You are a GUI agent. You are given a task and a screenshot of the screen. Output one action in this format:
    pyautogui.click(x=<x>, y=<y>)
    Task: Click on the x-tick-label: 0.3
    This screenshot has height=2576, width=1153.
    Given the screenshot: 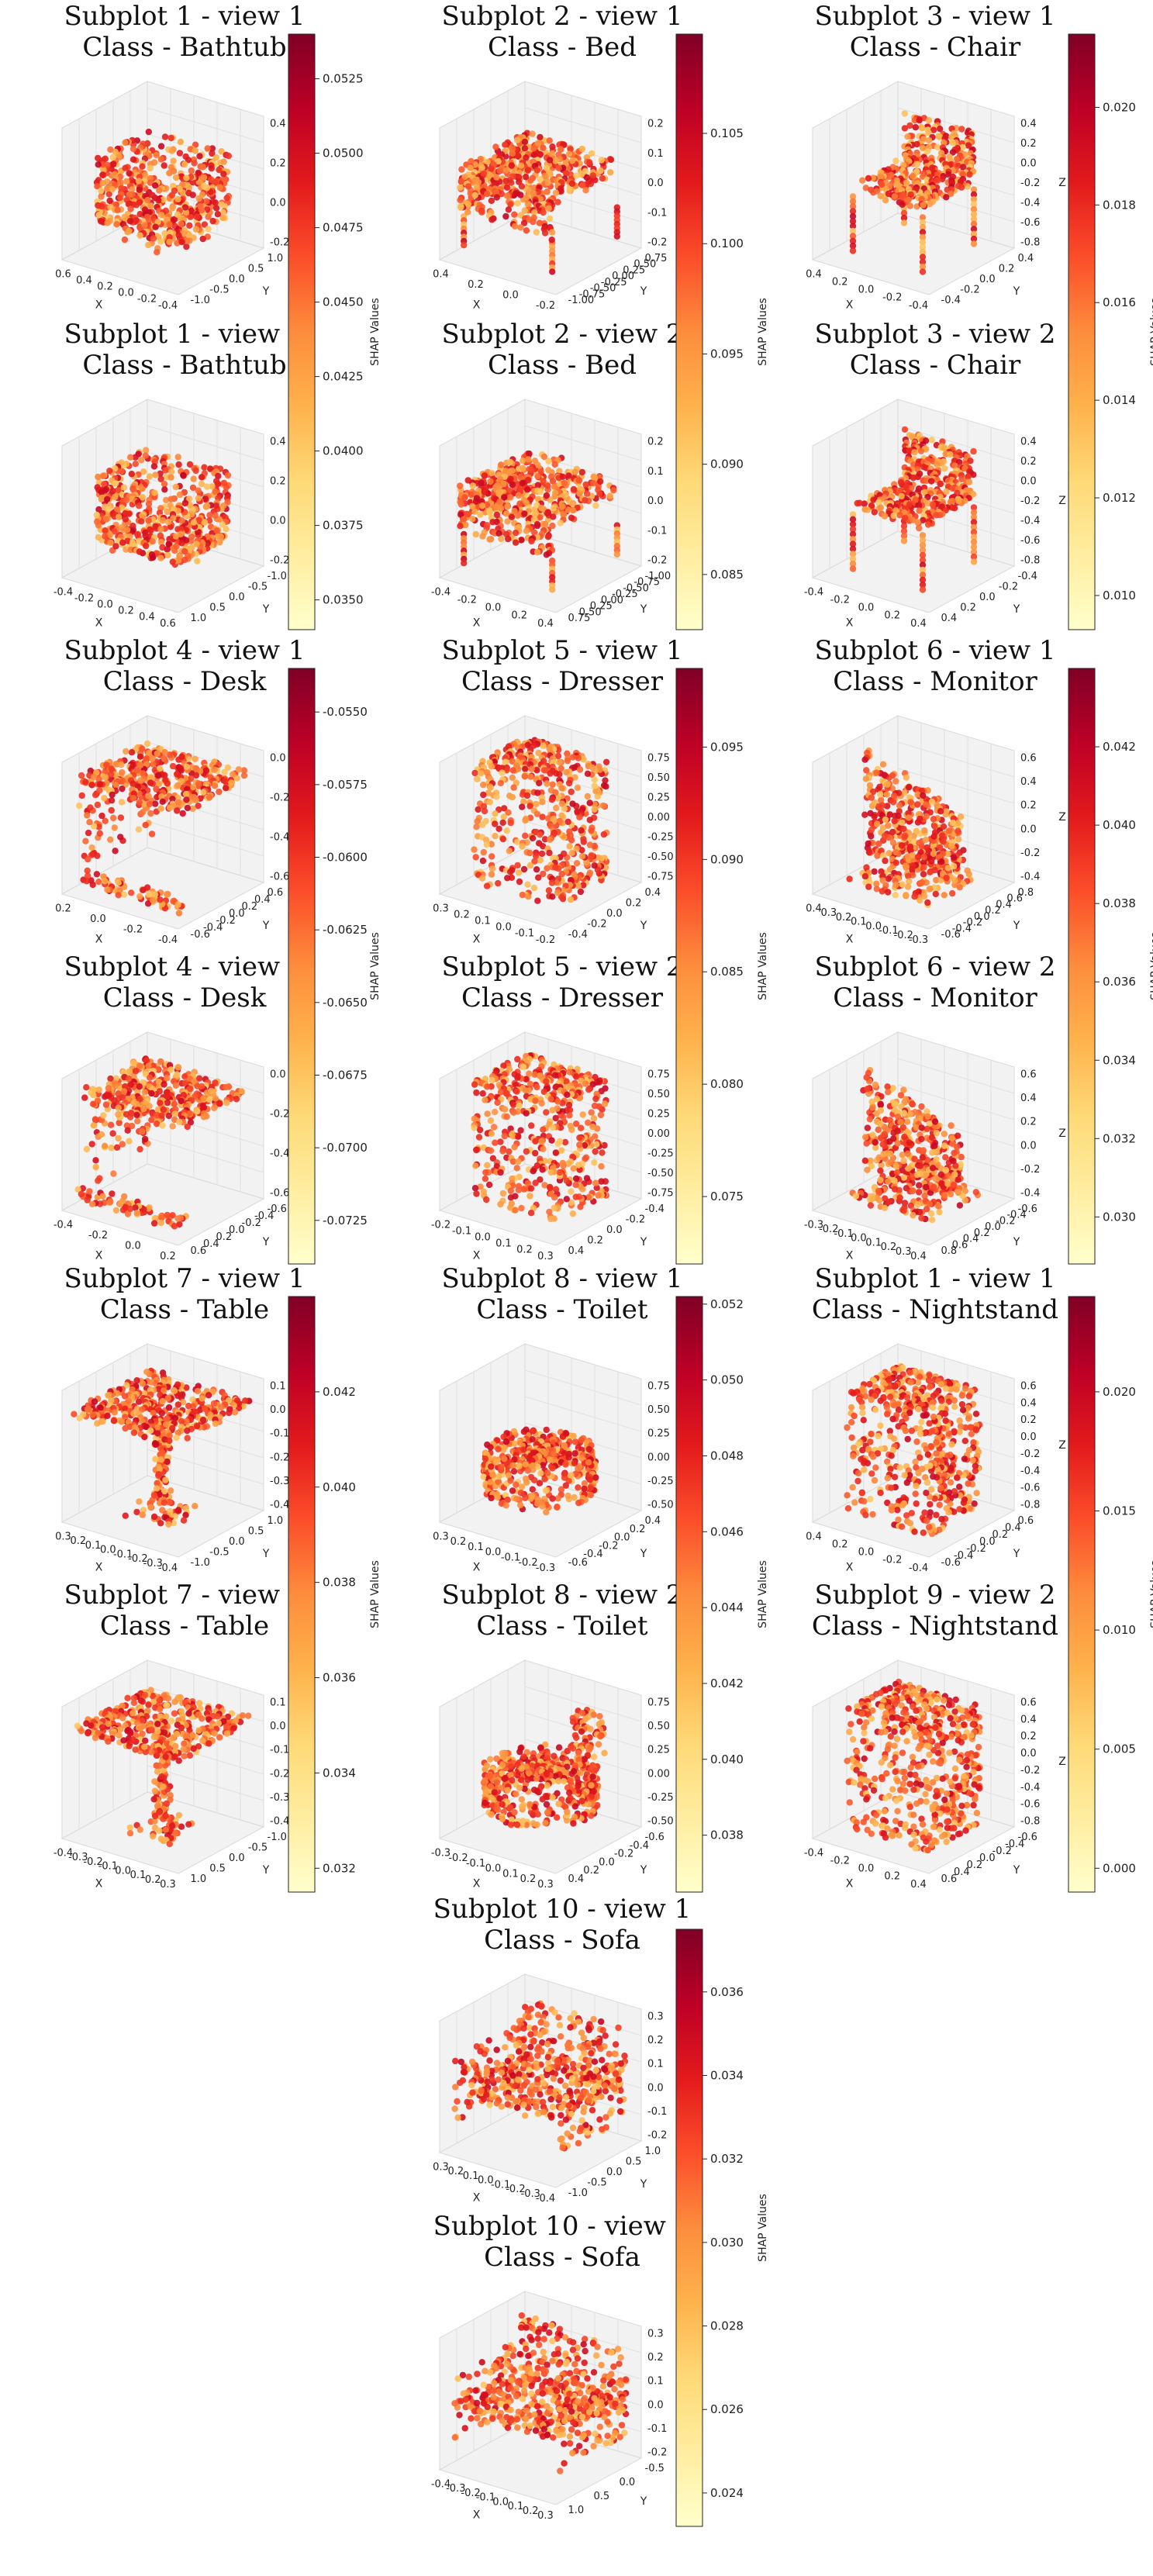 What is the action you would take?
    pyautogui.click(x=441, y=908)
    